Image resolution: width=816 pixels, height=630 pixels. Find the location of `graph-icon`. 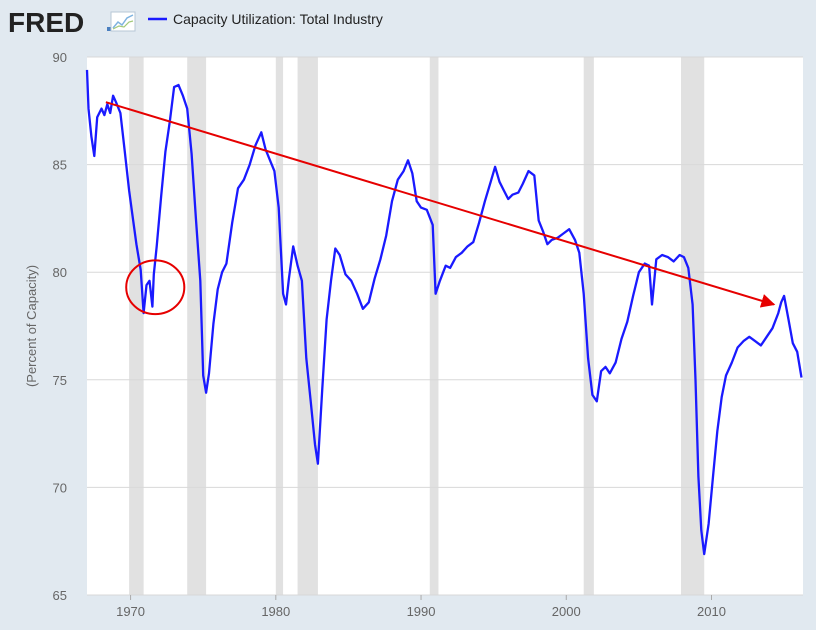

graph-icon is located at coordinates (123, 21).